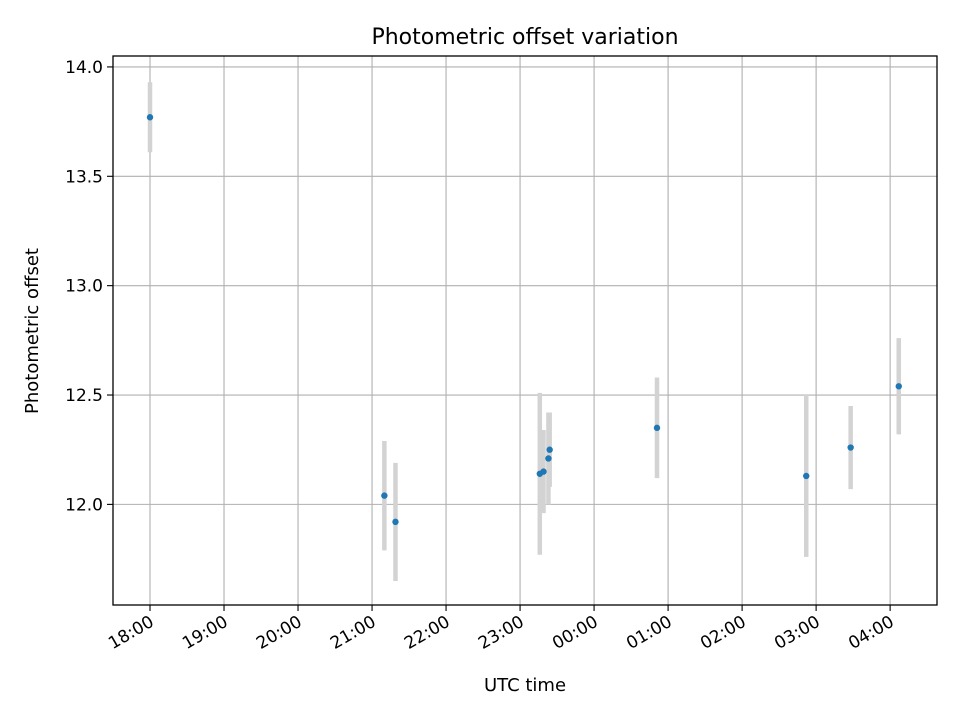 The height and width of the screenshot is (720, 960). What do you see at coordinates (84, 505) in the screenshot?
I see `y-tick-label: 12.0` at bounding box center [84, 505].